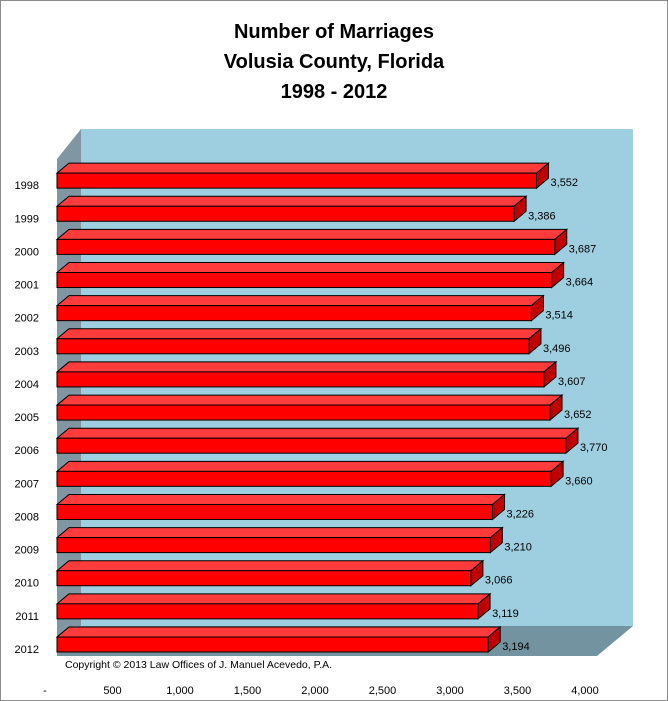 This screenshot has width=668, height=701. What do you see at coordinates (27, 517) in the screenshot?
I see `y-tick-2008: 2008` at bounding box center [27, 517].